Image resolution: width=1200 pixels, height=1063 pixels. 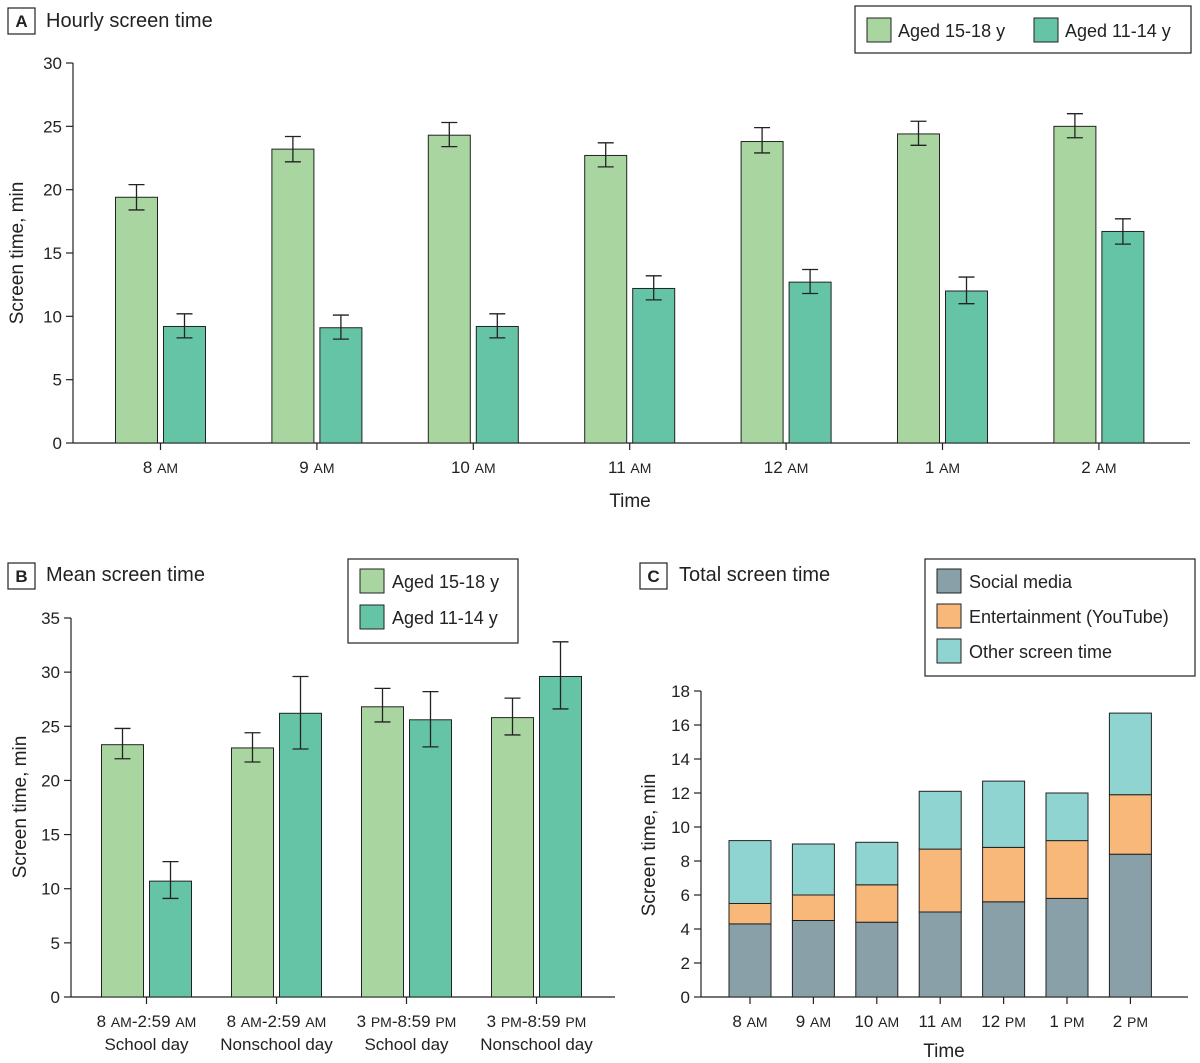 What do you see at coordinates (685, 997) in the screenshot?
I see `panel-c-y-tick-label: 0` at bounding box center [685, 997].